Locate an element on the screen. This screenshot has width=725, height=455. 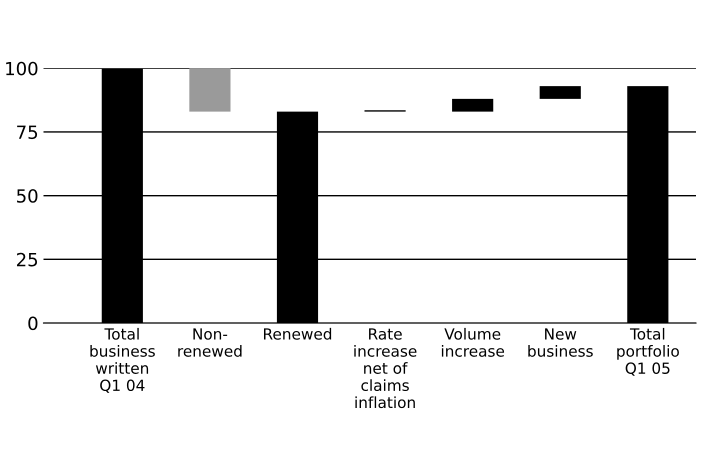
x-tick-label: Total business written Q1 04 is located at coordinates (122, 360).